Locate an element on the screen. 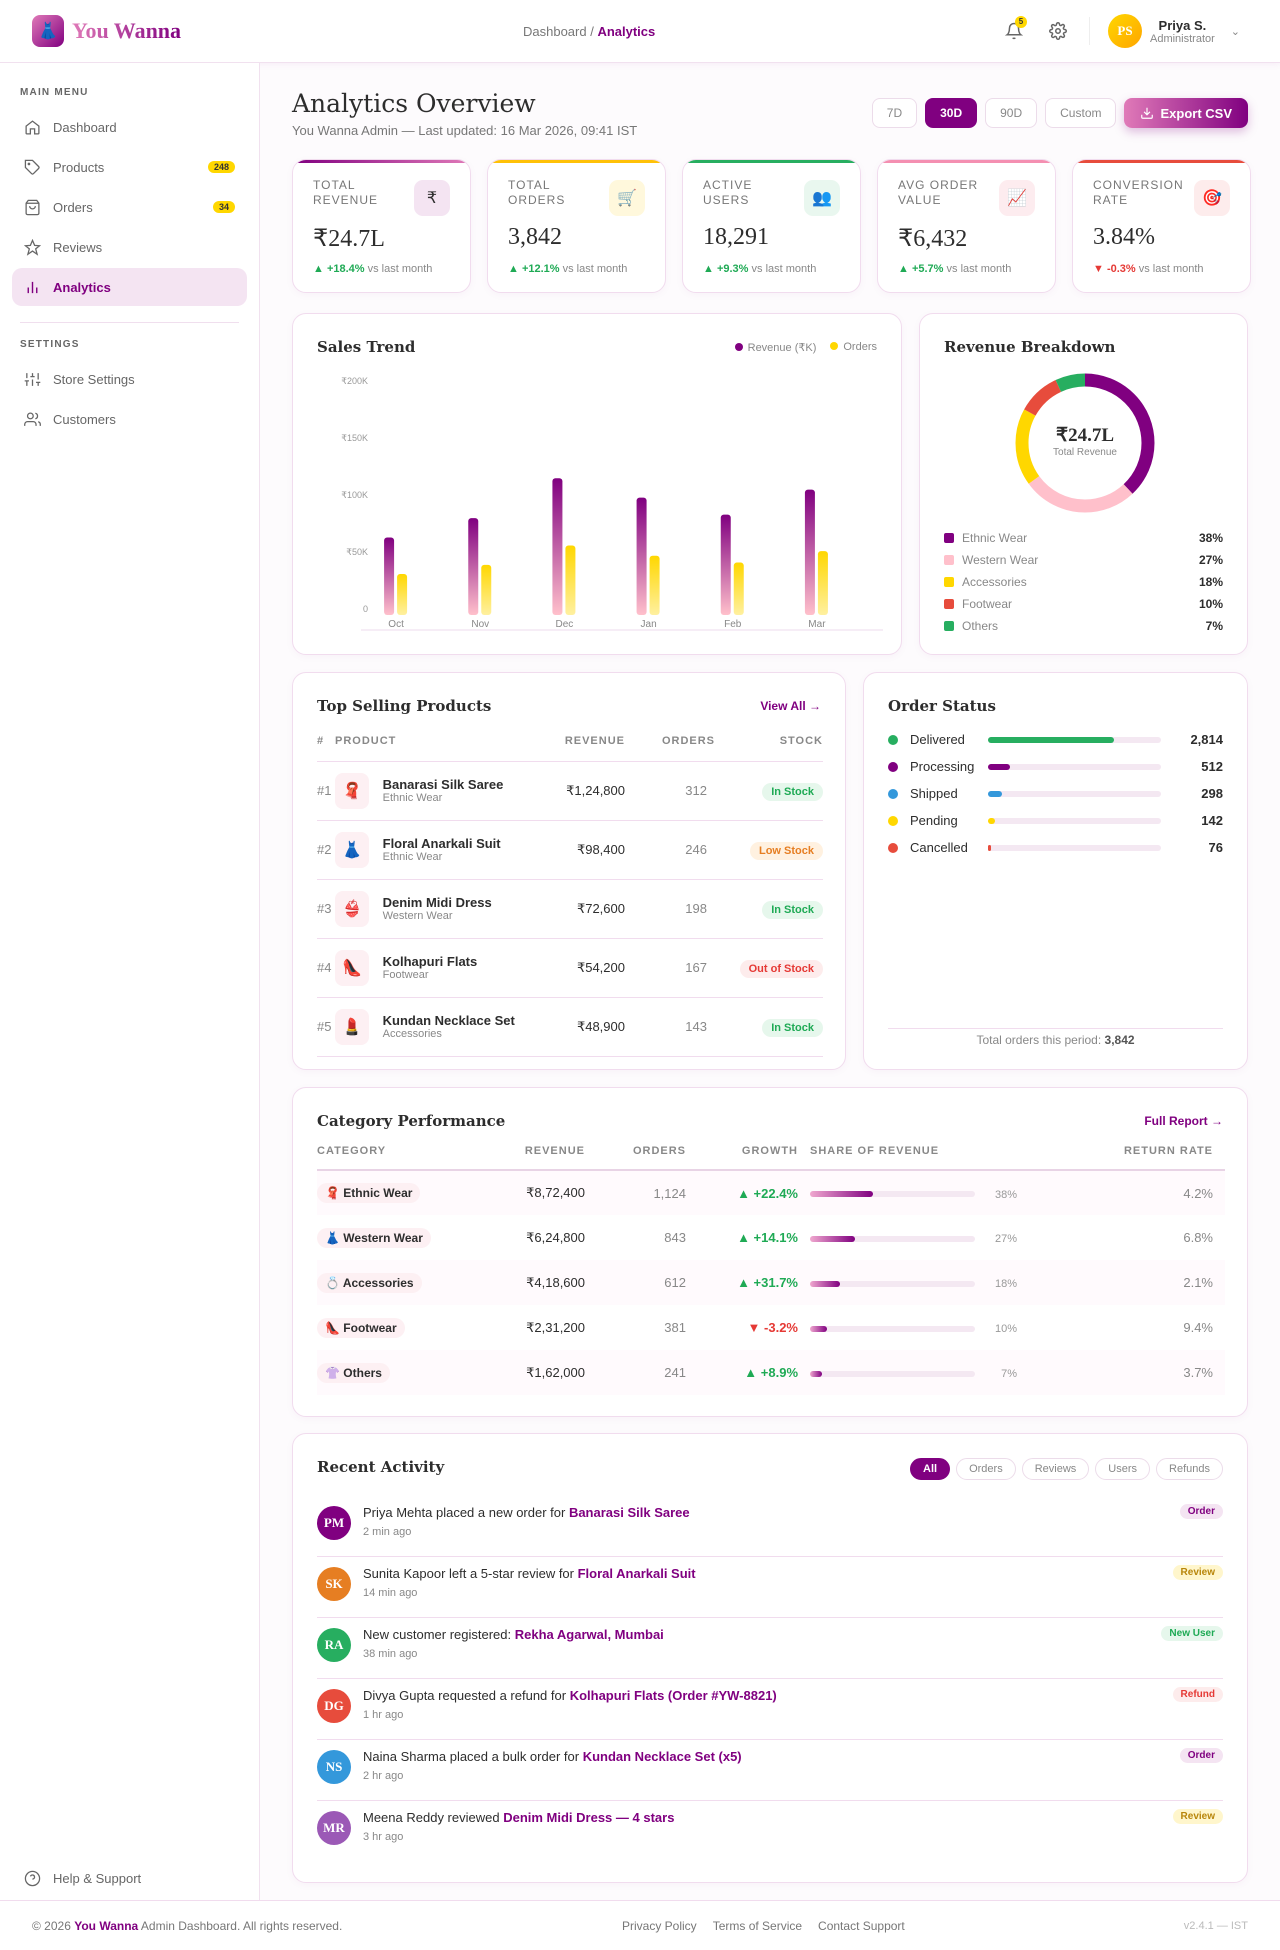 The width and height of the screenshot is (1280, 1950). share-bar is located at coordinates (892, 1328).